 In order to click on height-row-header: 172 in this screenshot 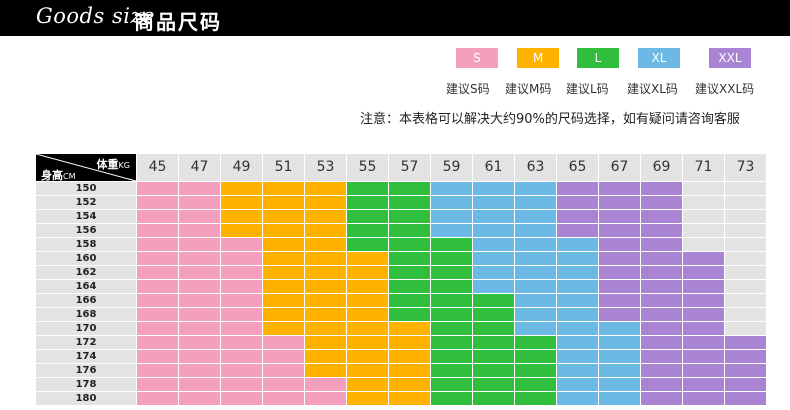, I will do `click(86, 342)`.